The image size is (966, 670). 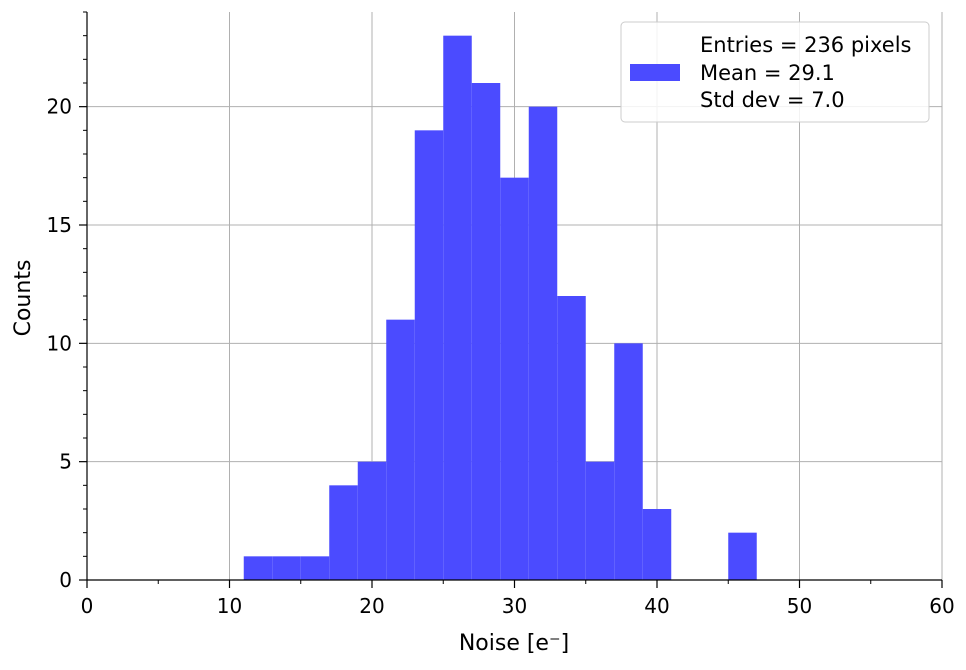 What do you see at coordinates (65, 580) in the screenshot?
I see `y-tick-label: 0` at bounding box center [65, 580].